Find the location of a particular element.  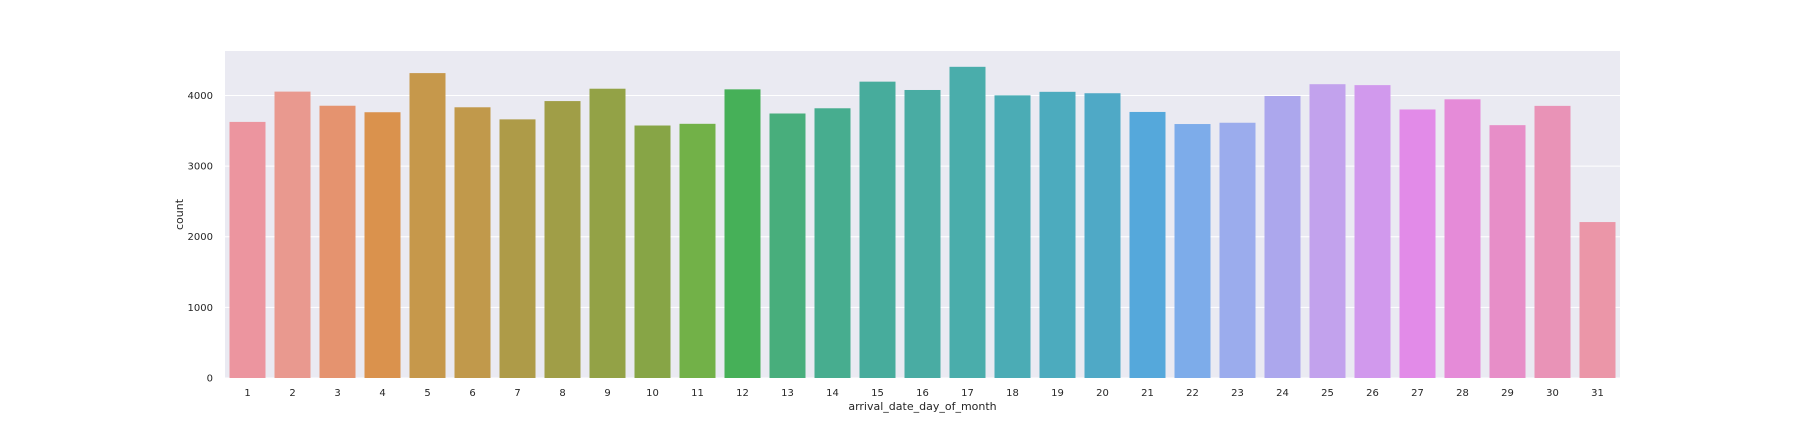

x-tick-label: 10 is located at coordinates (652, 393).